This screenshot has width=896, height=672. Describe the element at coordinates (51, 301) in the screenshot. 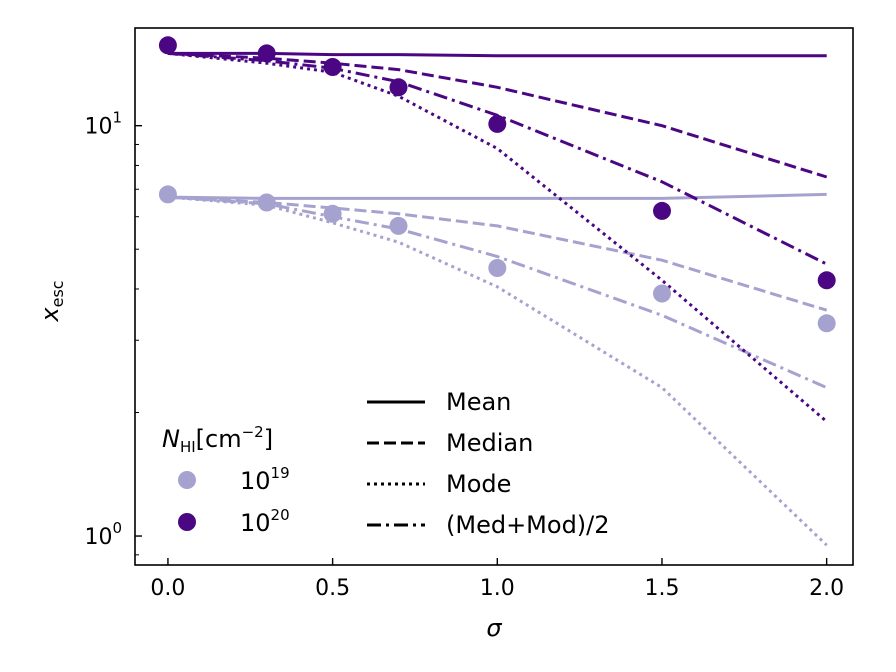

I see `y-axis-label: xesc` at that location.